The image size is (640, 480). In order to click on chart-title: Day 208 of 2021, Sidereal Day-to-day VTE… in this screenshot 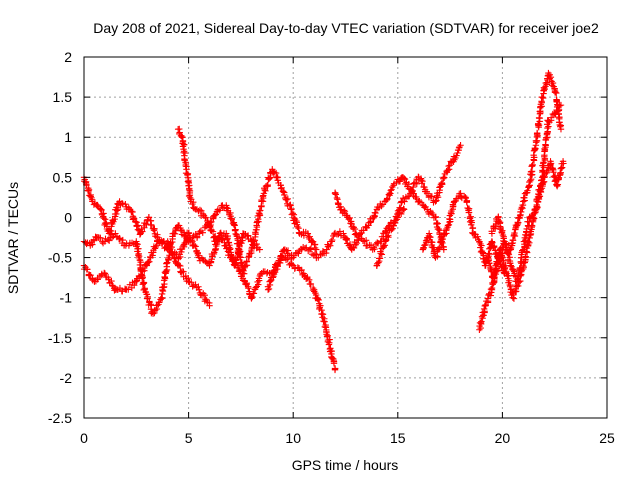, I will do `click(346, 28)`.